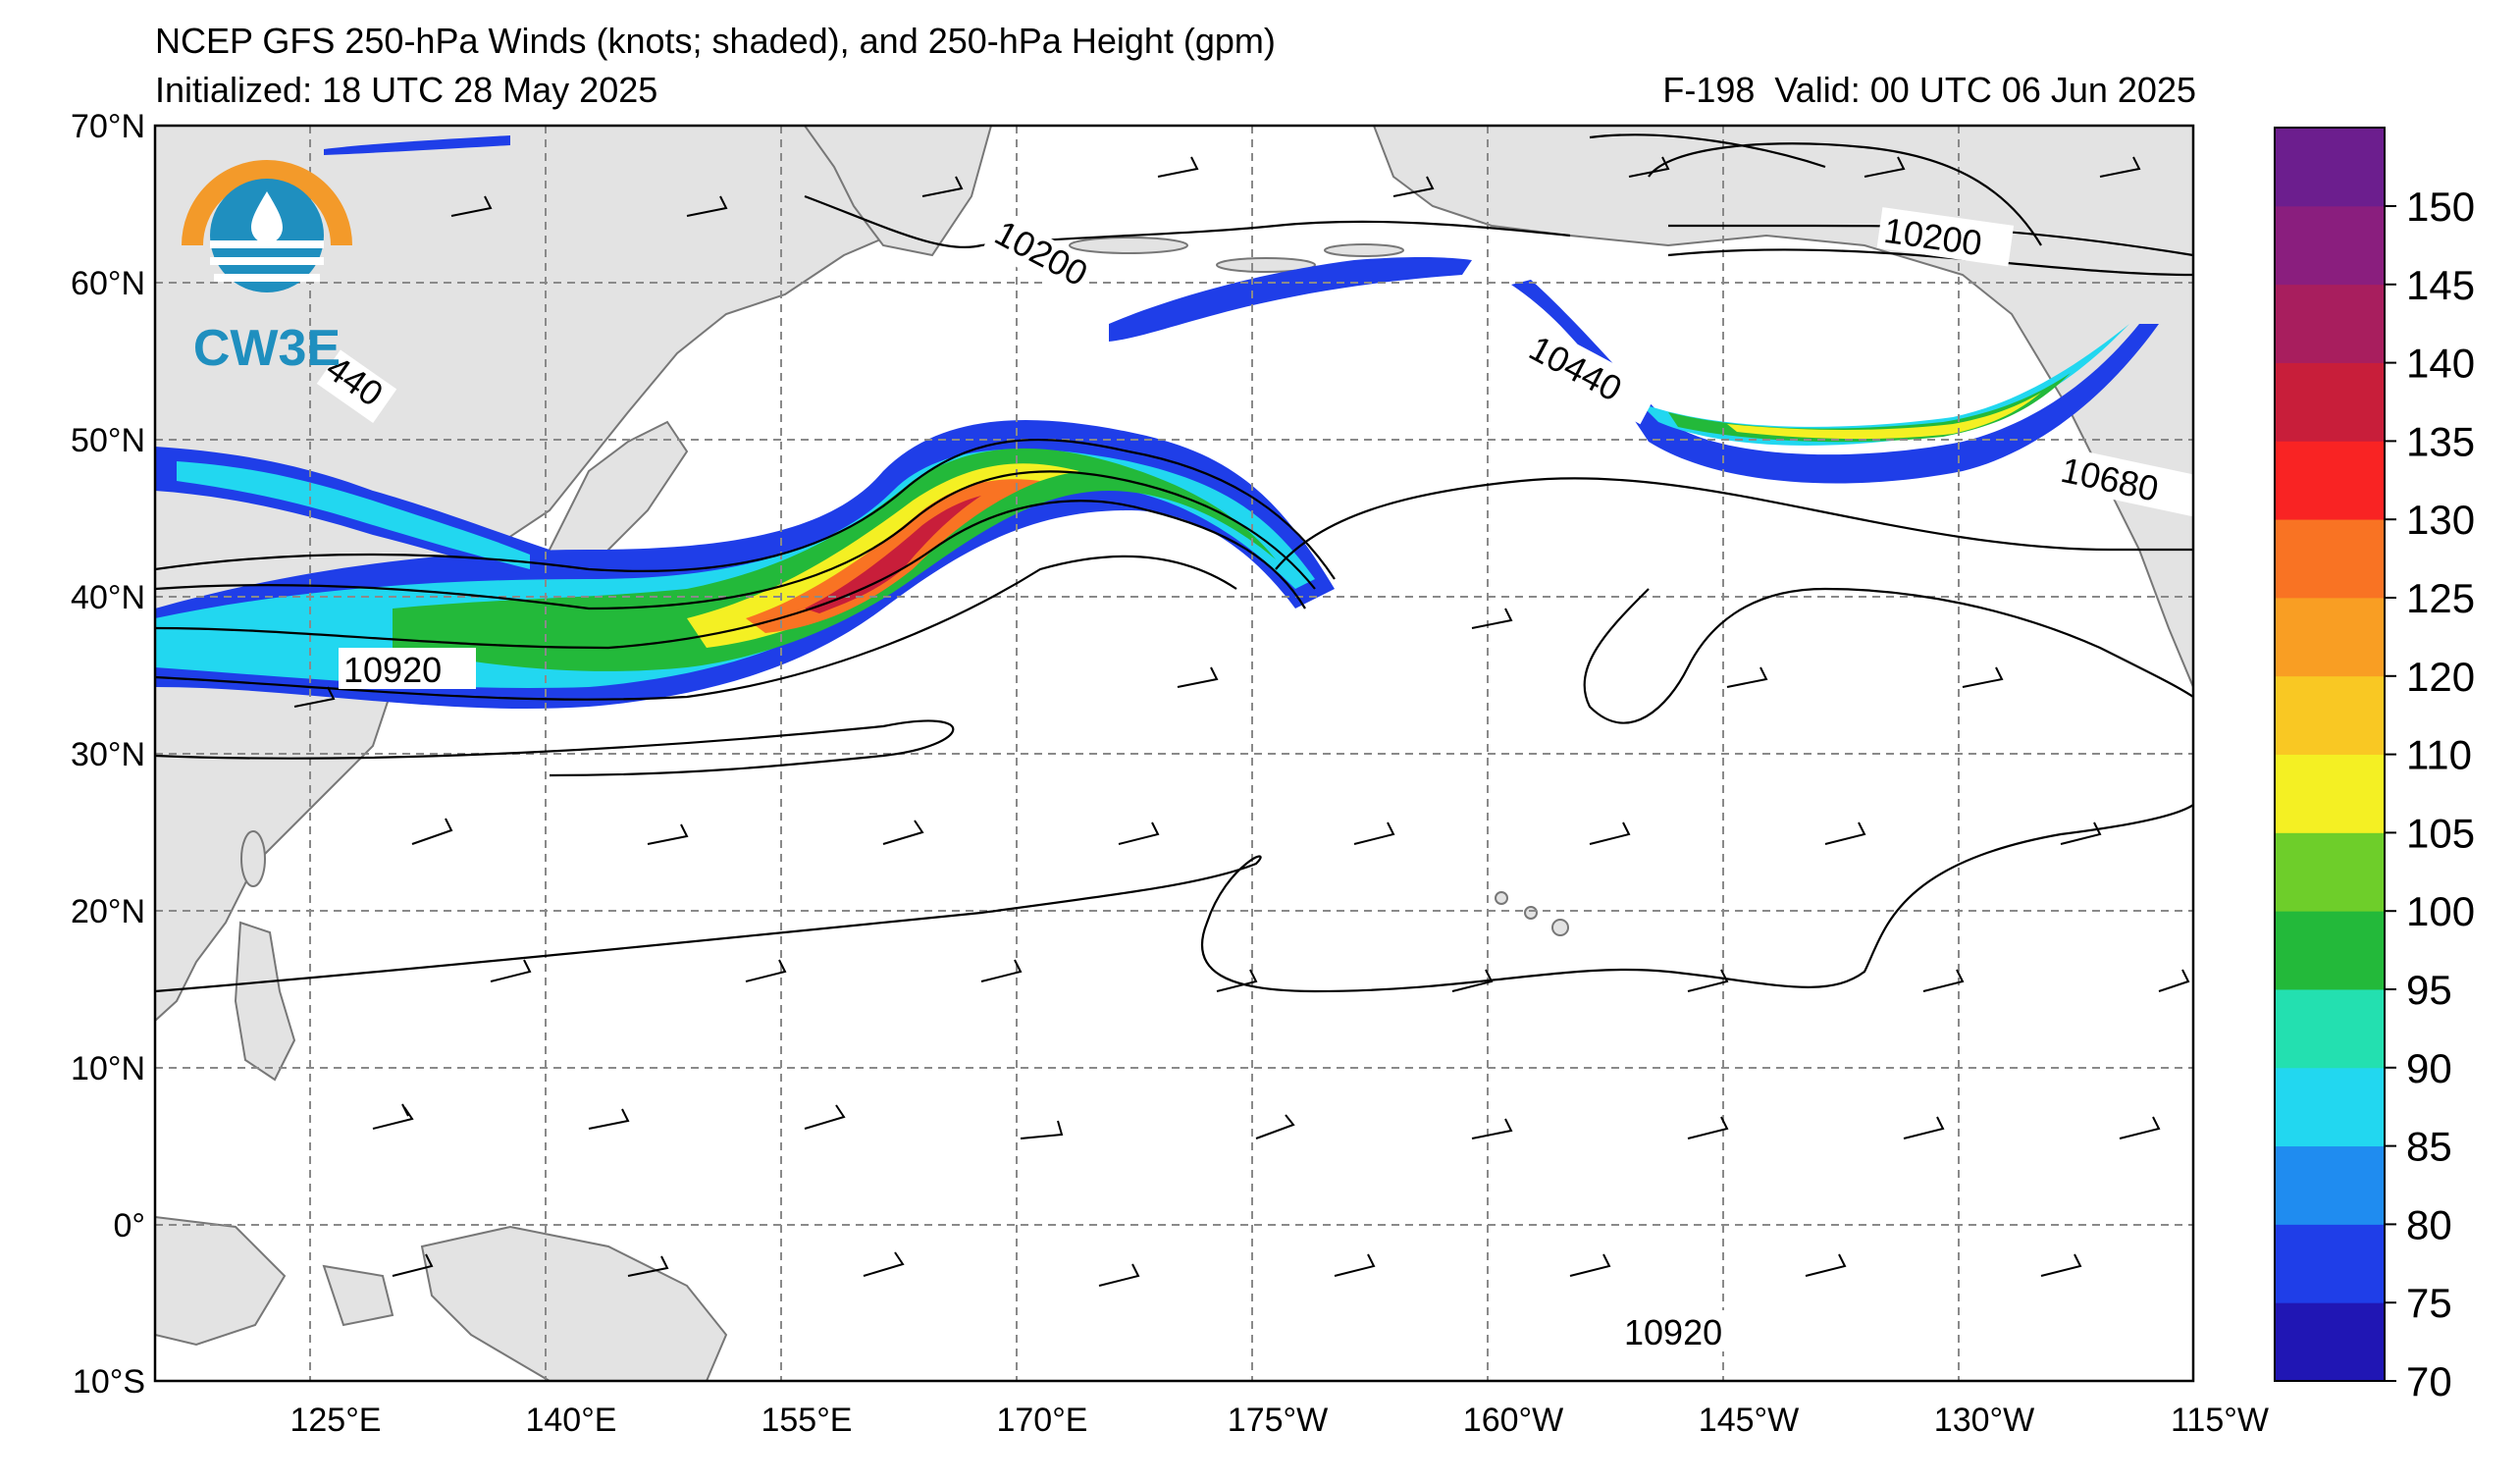 The image size is (2520, 1483). What do you see at coordinates (108, 441) in the screenshot?
I see `lat-label: 50°N` at bounding box center [108, 441].